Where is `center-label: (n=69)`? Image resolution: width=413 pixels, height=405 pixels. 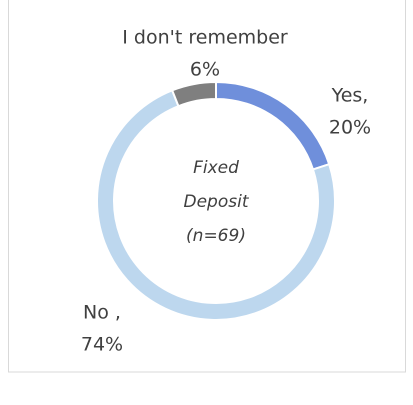 center-label: (n=69) is located at coordinates (216, 236).